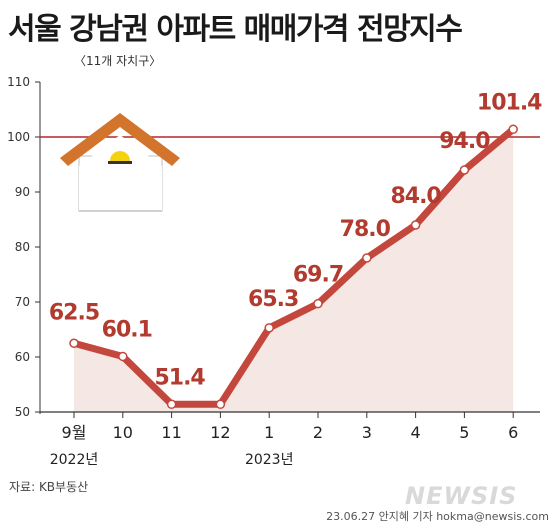 This screenshot has height=527, width=555. Describe the element at coordinates (318, 432) in the screenshot. I see `x-tick-label: 2` at that location.